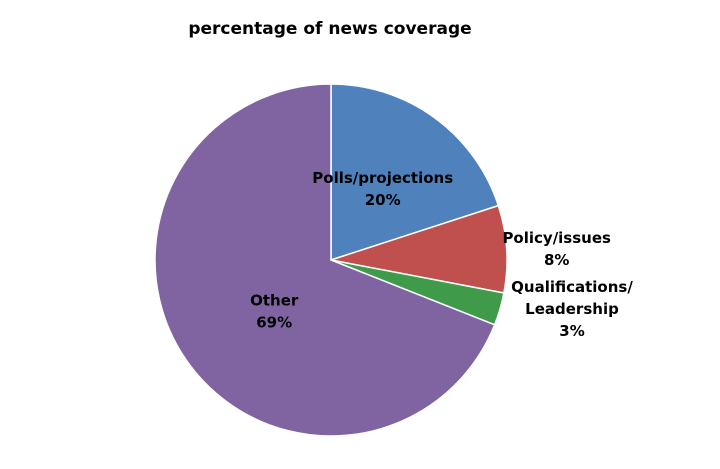 The width and height of the screenshot is (720, 469). Describe the element at coordinates (571, 331) in the screenshot. I see `slice-value-label: 3%` at that location.